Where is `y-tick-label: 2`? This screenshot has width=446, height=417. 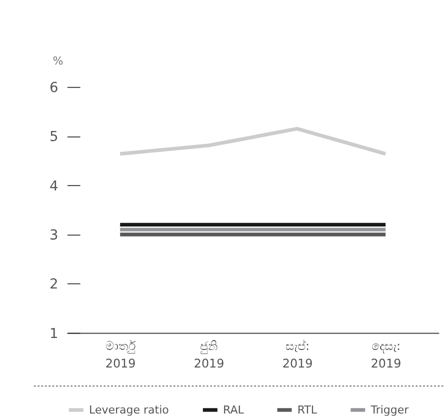 y-tick-label: 2 is located at coordinates (54, 284).